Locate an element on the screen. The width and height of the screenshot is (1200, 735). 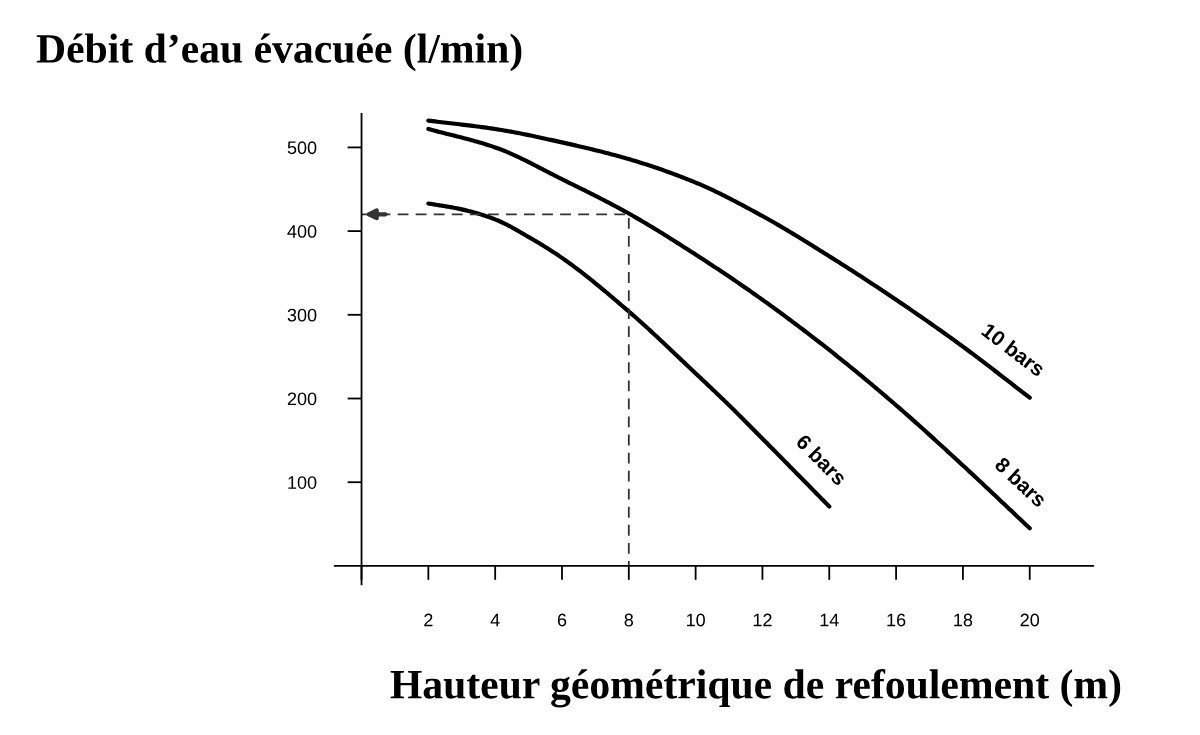
x-tick-label: 4 is located at coordinates (495, 620).